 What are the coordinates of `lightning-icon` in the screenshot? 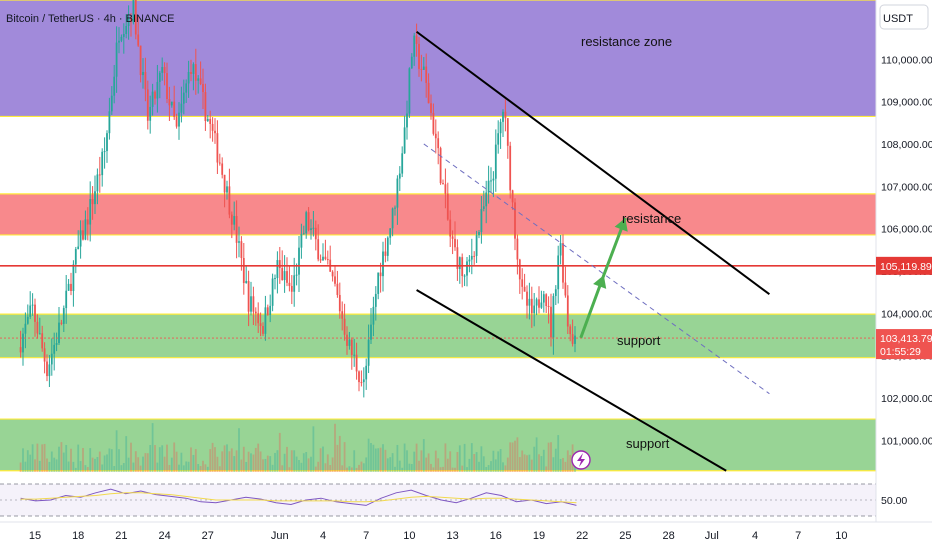 It's located at (581, 460).